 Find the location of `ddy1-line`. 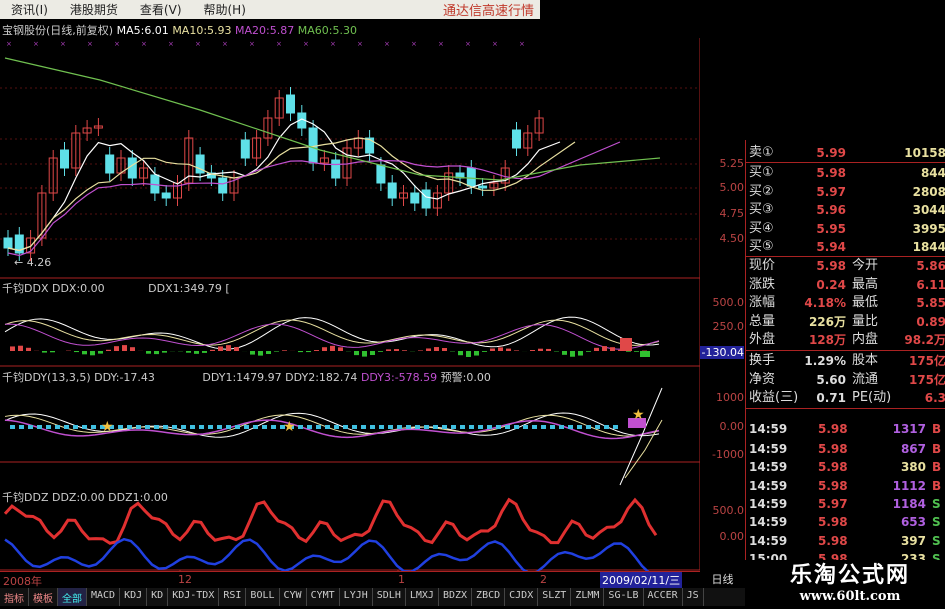

ddy1-line is located at coordinates (641, 436).